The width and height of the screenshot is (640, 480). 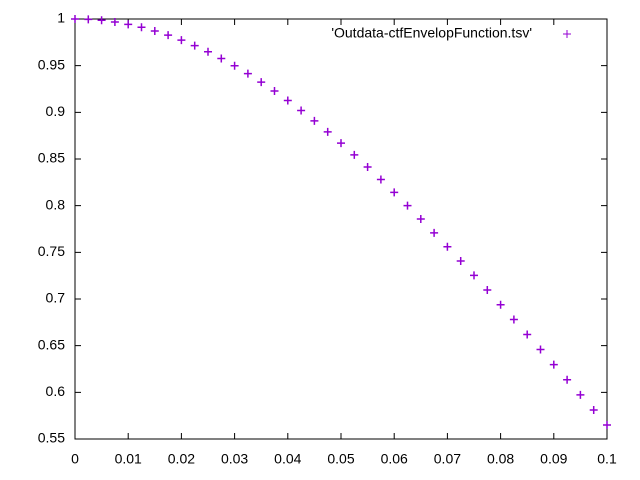 I want to click on x-tick-label: 0.06, so click(x=394, y=459).